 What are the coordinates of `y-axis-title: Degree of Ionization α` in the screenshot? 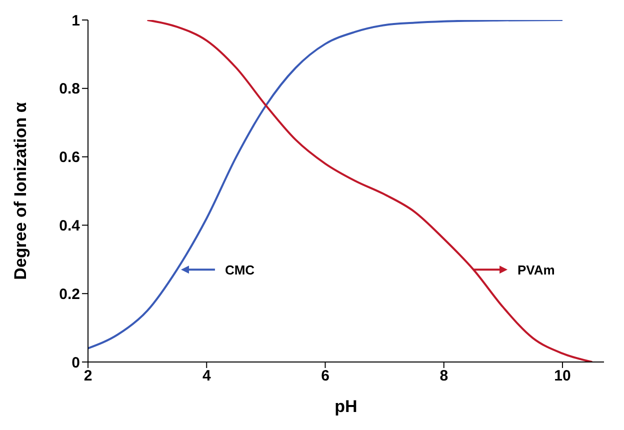 It's located at (20, 191).